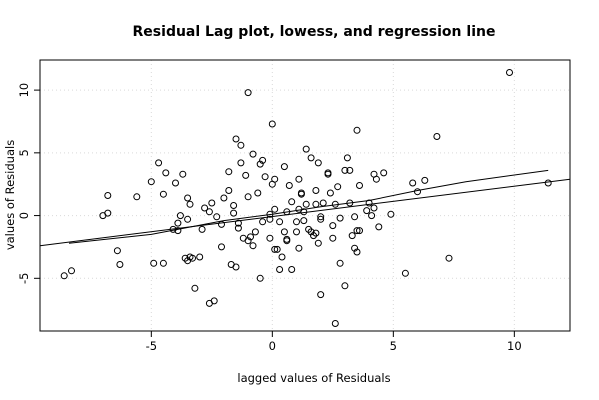 The width and height of the screenshot is (599, 400). I want to click on x-axis: -5 0 5 10, so click(334, 342).